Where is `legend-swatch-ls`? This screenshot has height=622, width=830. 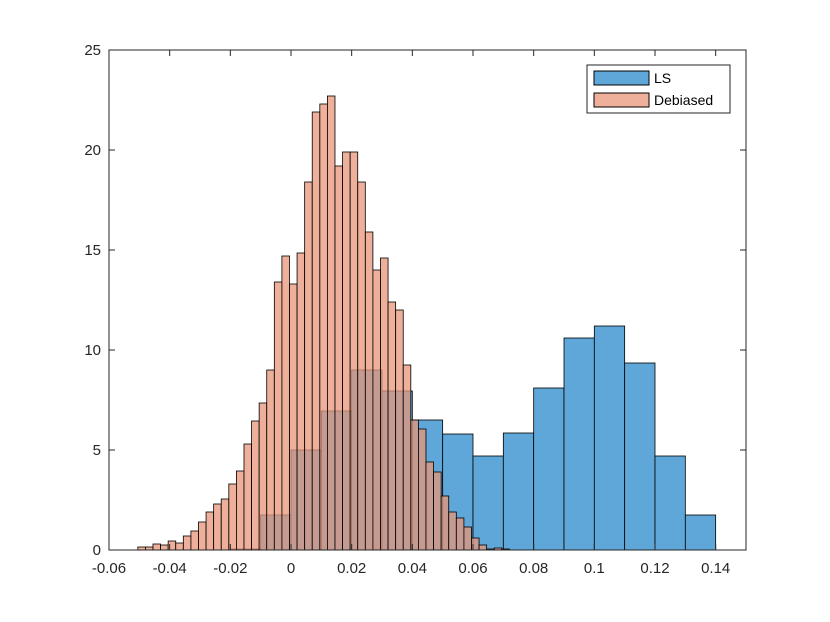 legend-swatch-ls is located at coordinates (621, 78).